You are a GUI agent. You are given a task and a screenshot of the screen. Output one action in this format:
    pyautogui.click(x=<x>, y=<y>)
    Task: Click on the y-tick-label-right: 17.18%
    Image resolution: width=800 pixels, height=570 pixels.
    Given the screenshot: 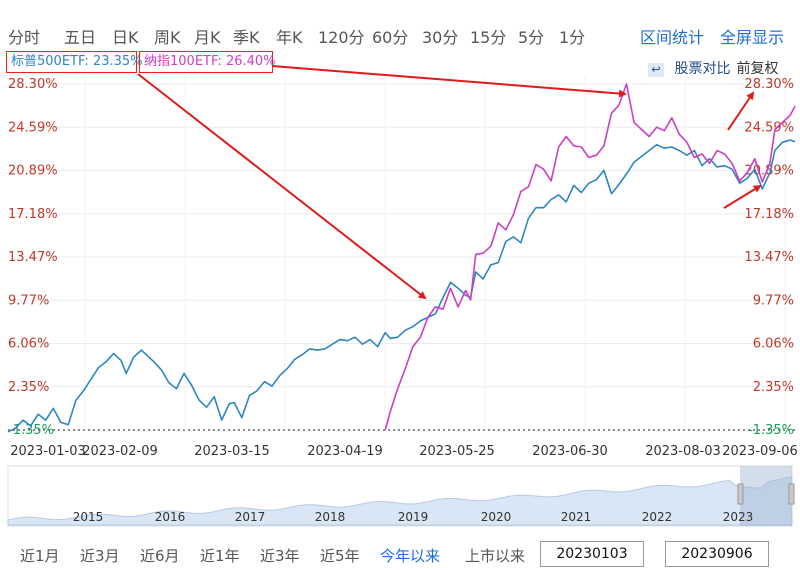 What is the action you would take?
    pyautogui.click(x=769, y=214)
    